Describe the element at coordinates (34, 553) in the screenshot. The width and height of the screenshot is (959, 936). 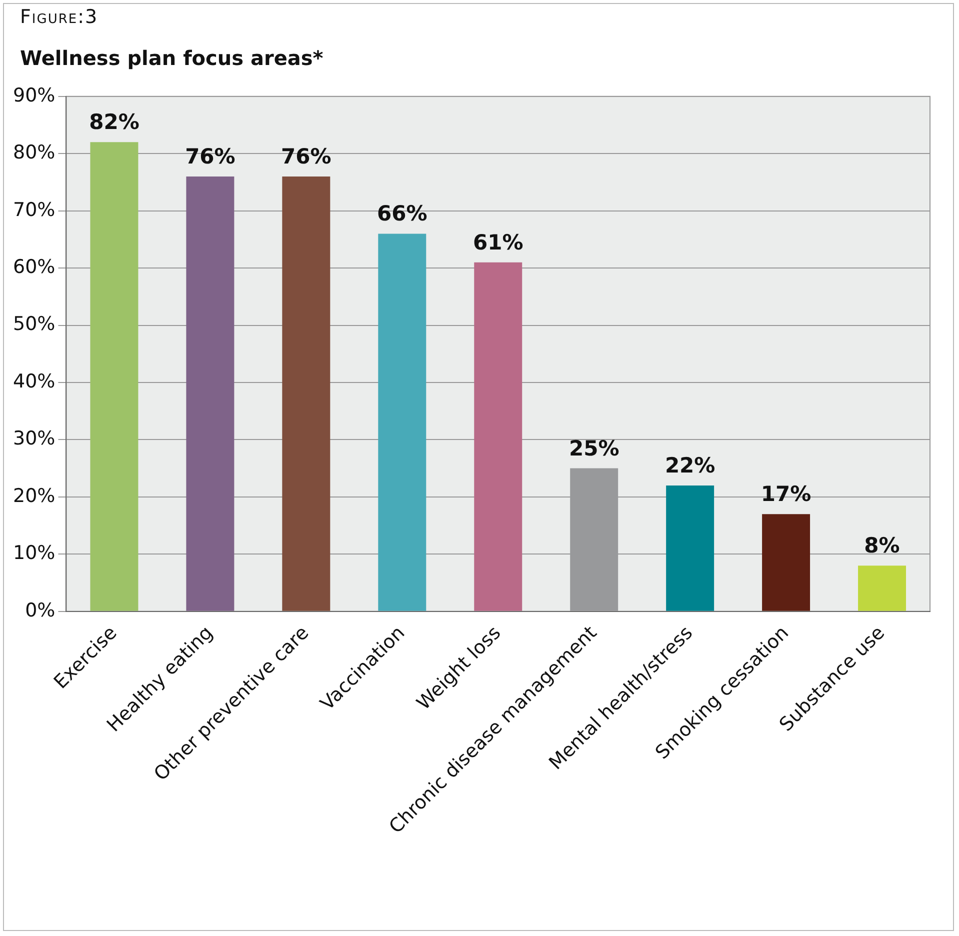
I see `y-tick-label: 10%` at that location.